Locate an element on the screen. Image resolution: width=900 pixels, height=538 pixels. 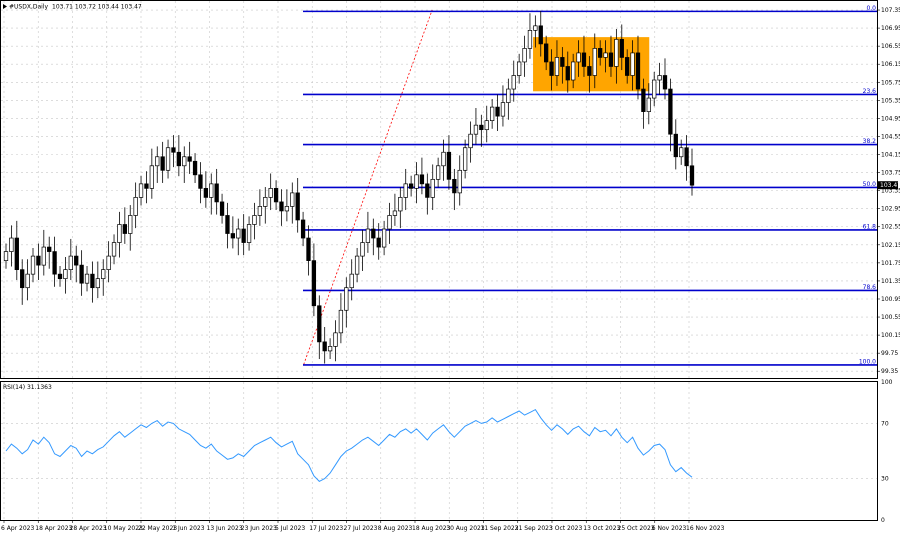
last-price-tag-text: 103.47 is located at coordinates (890, 185).